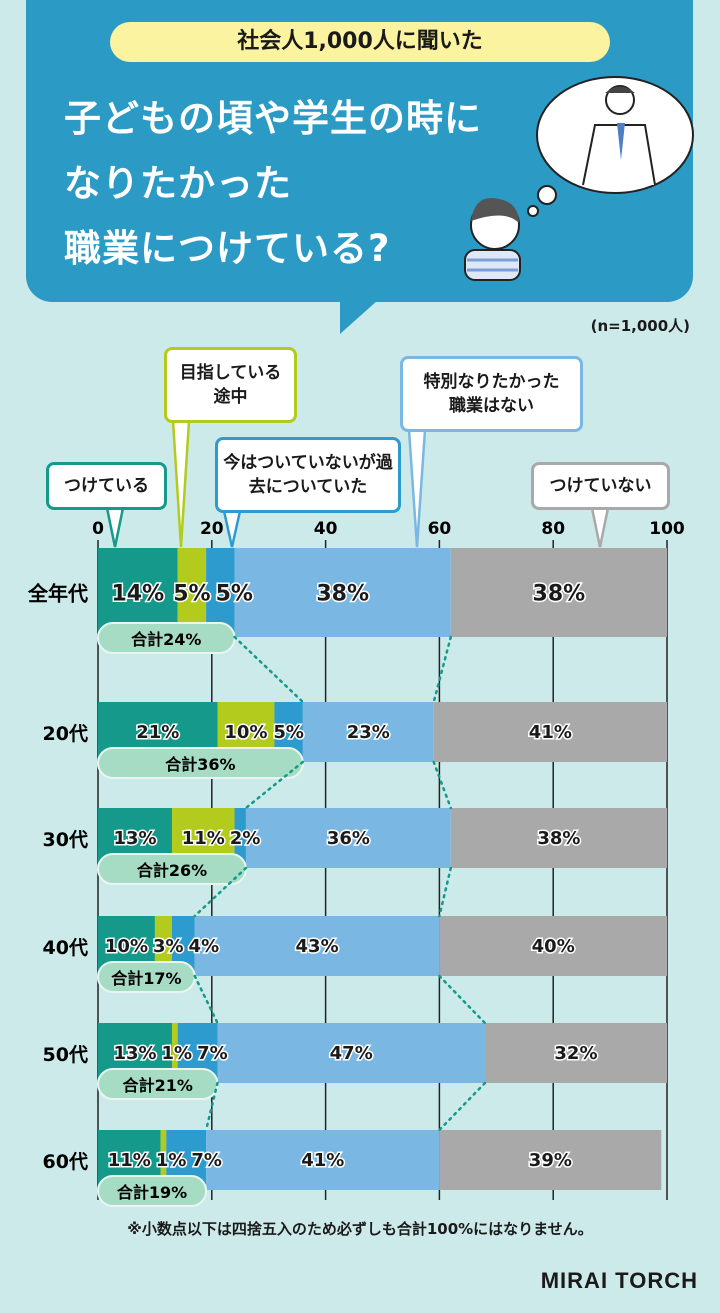  I want to click on title-line-2: なりたかった, so click(178, 183).